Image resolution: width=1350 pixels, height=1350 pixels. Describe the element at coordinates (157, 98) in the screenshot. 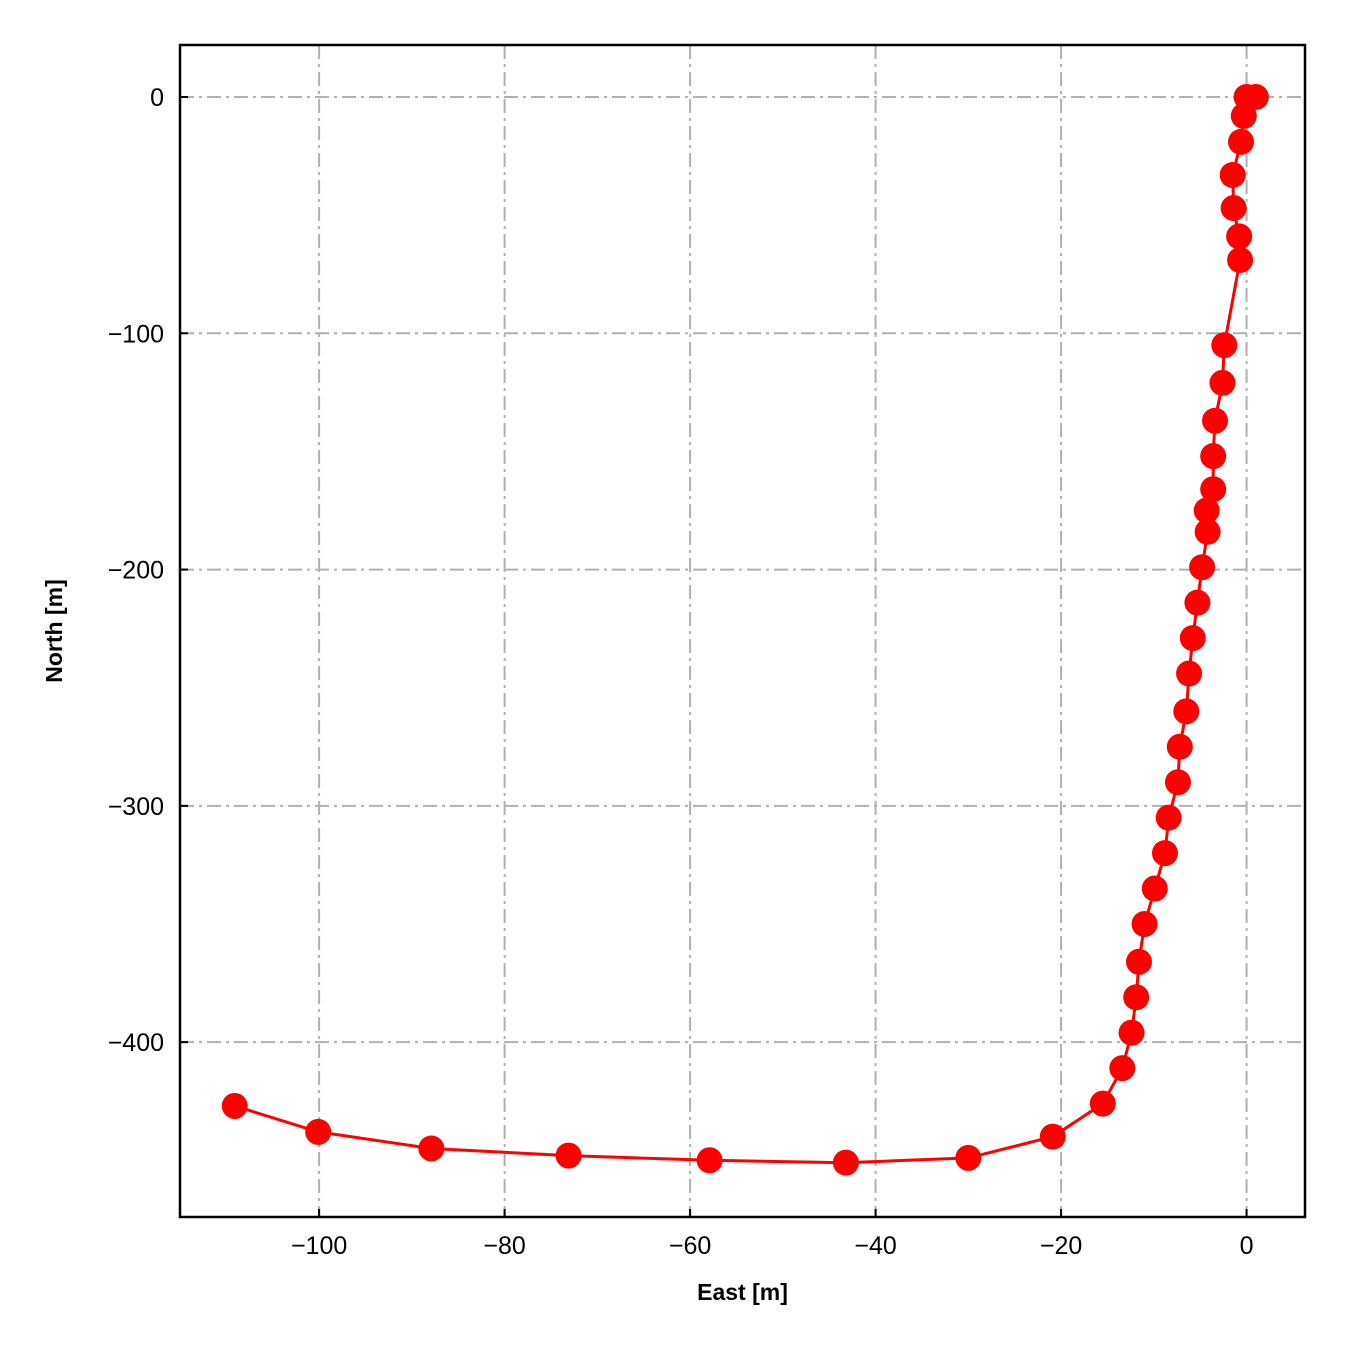

I see `y-tick-label: 0` at that location.